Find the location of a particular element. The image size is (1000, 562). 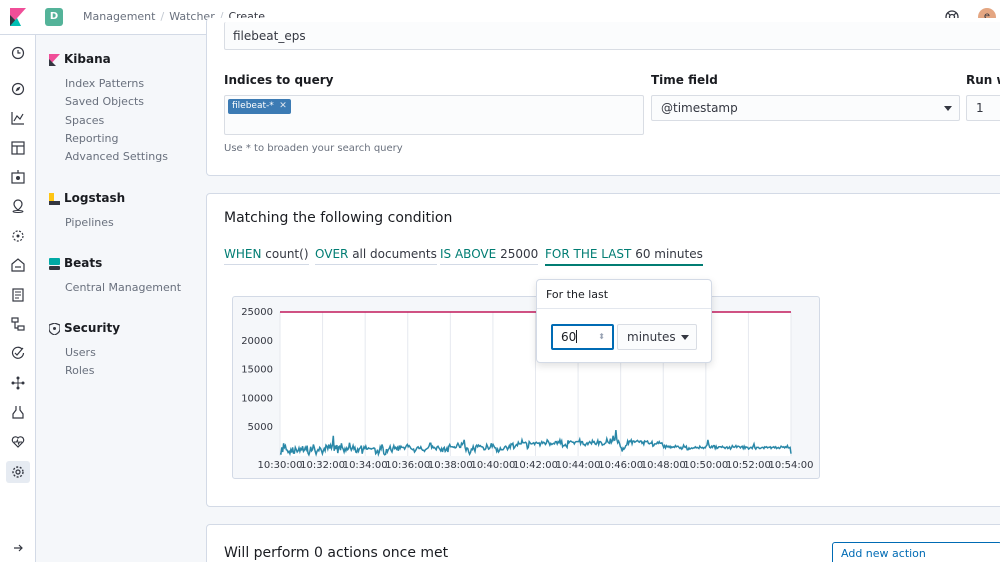

y-tick-label: 5000 is located at coordinates (260, 427).